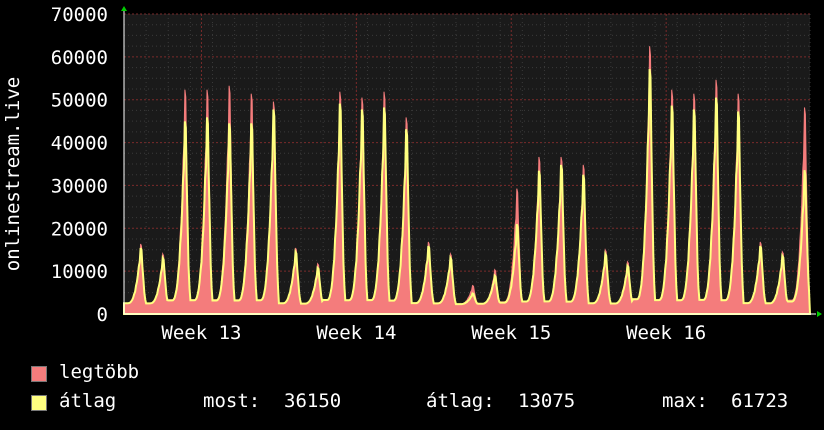 The width and height of the screenshot is (824, 430). Describe the element at coordinates (666, 333) in the screenshot. I see `x-tick-label: Week 16` at that location.